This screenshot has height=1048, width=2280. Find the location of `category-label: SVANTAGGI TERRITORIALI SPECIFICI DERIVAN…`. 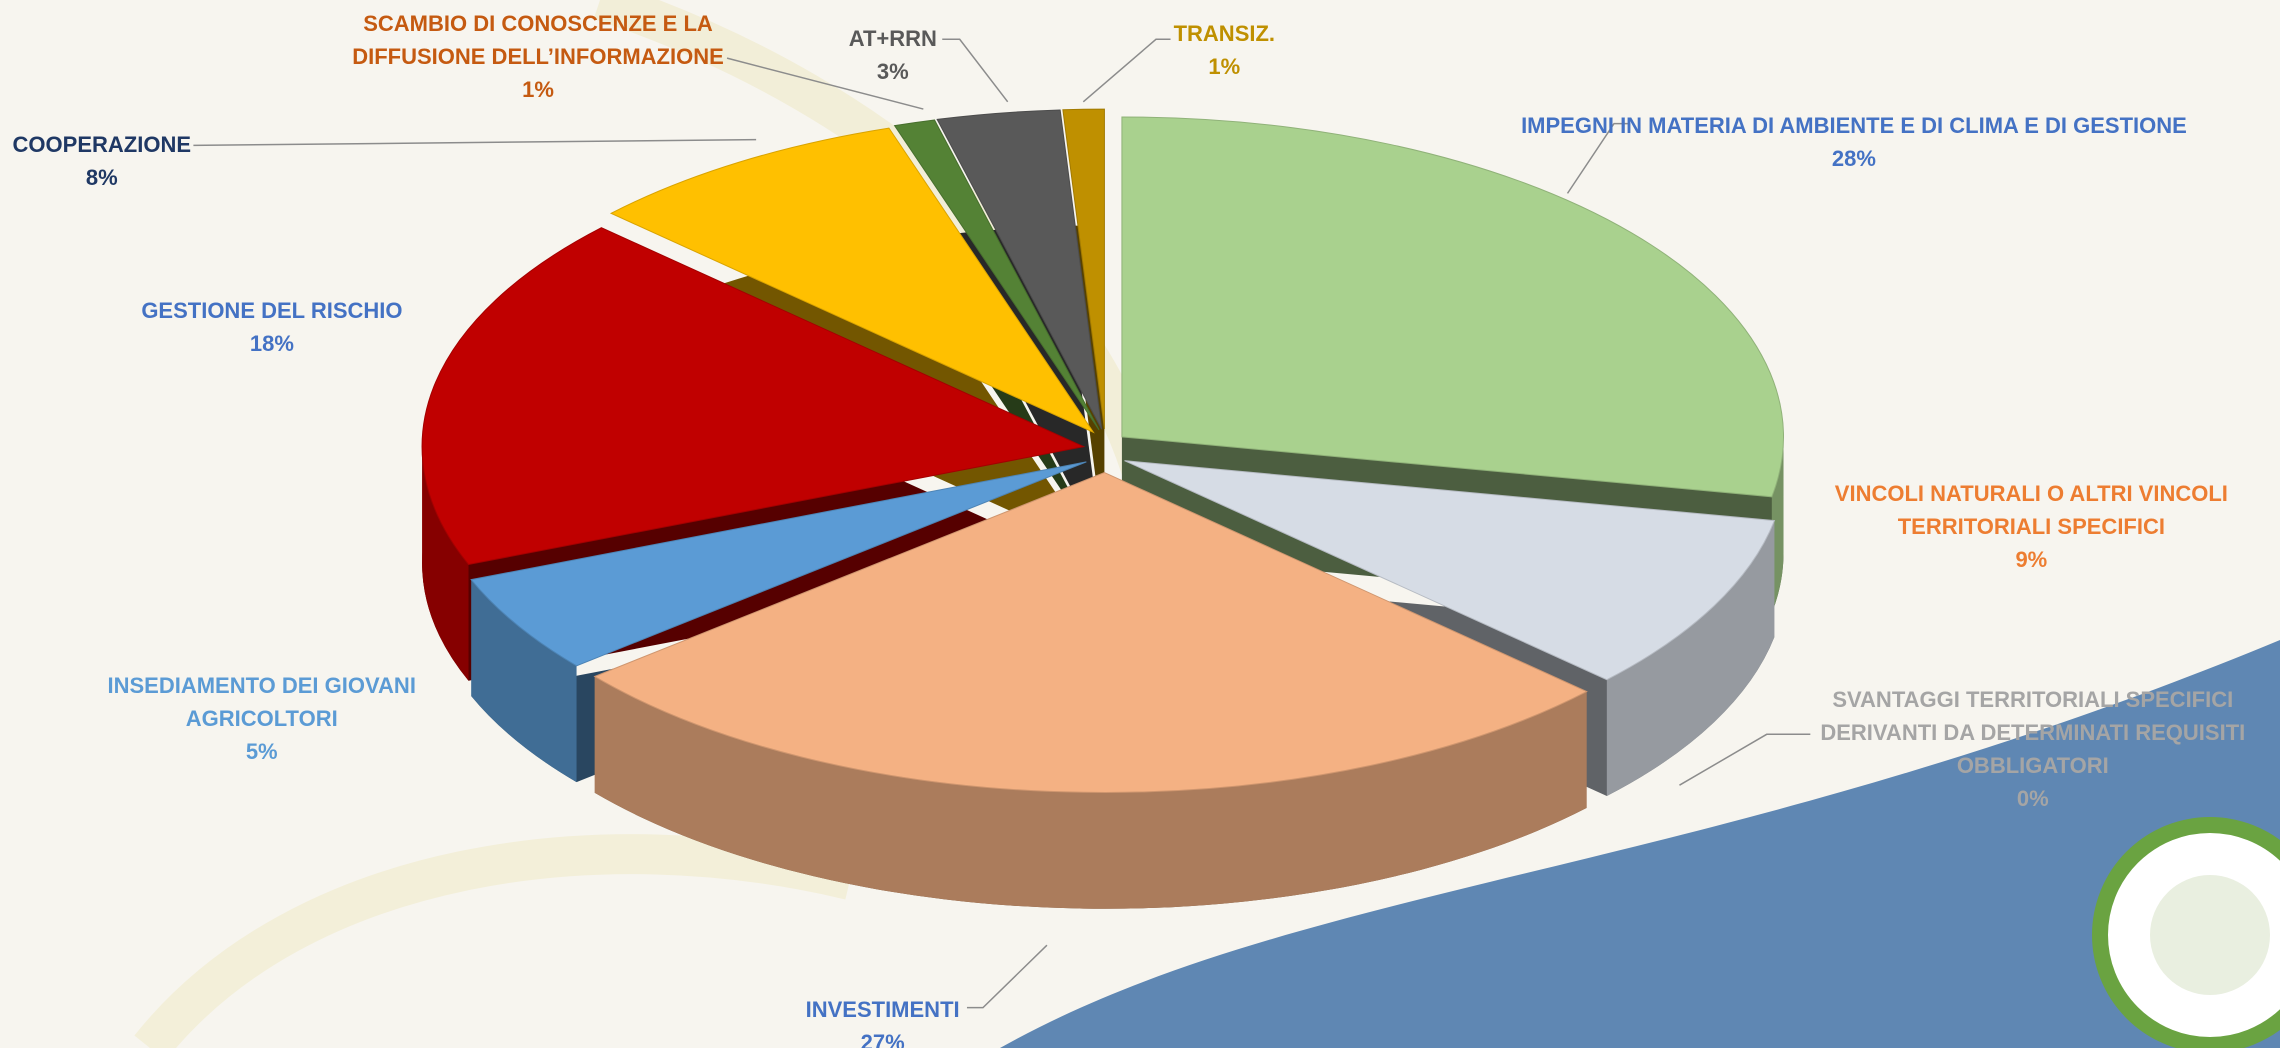

category-label: SVANTAGGI TERRITORIALI SPECIFICI DERIVAN… is located at coordinates (2033, 733).